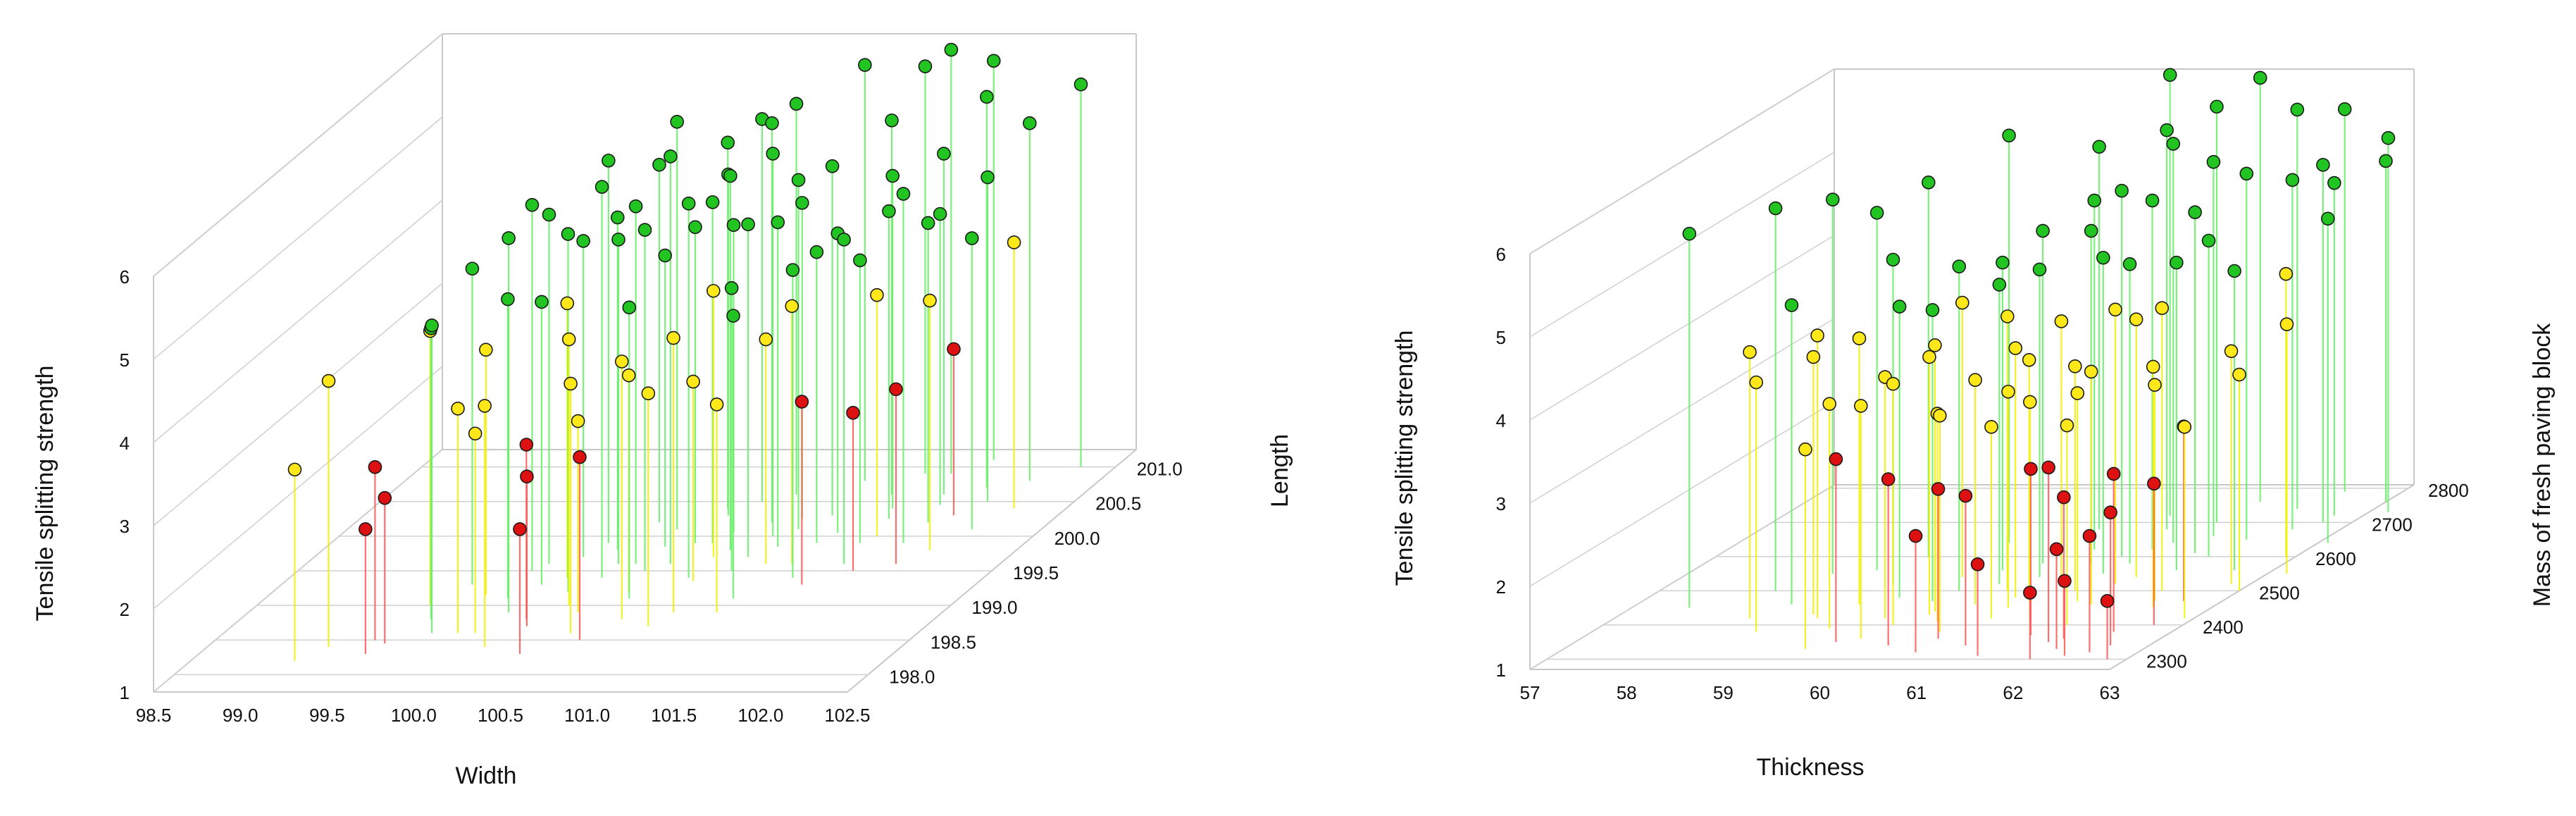  What do you see at coordinates (2335, 558) in the screenshot?
I see `y-tick-label: 2600` at bounding box center [2335, 558].